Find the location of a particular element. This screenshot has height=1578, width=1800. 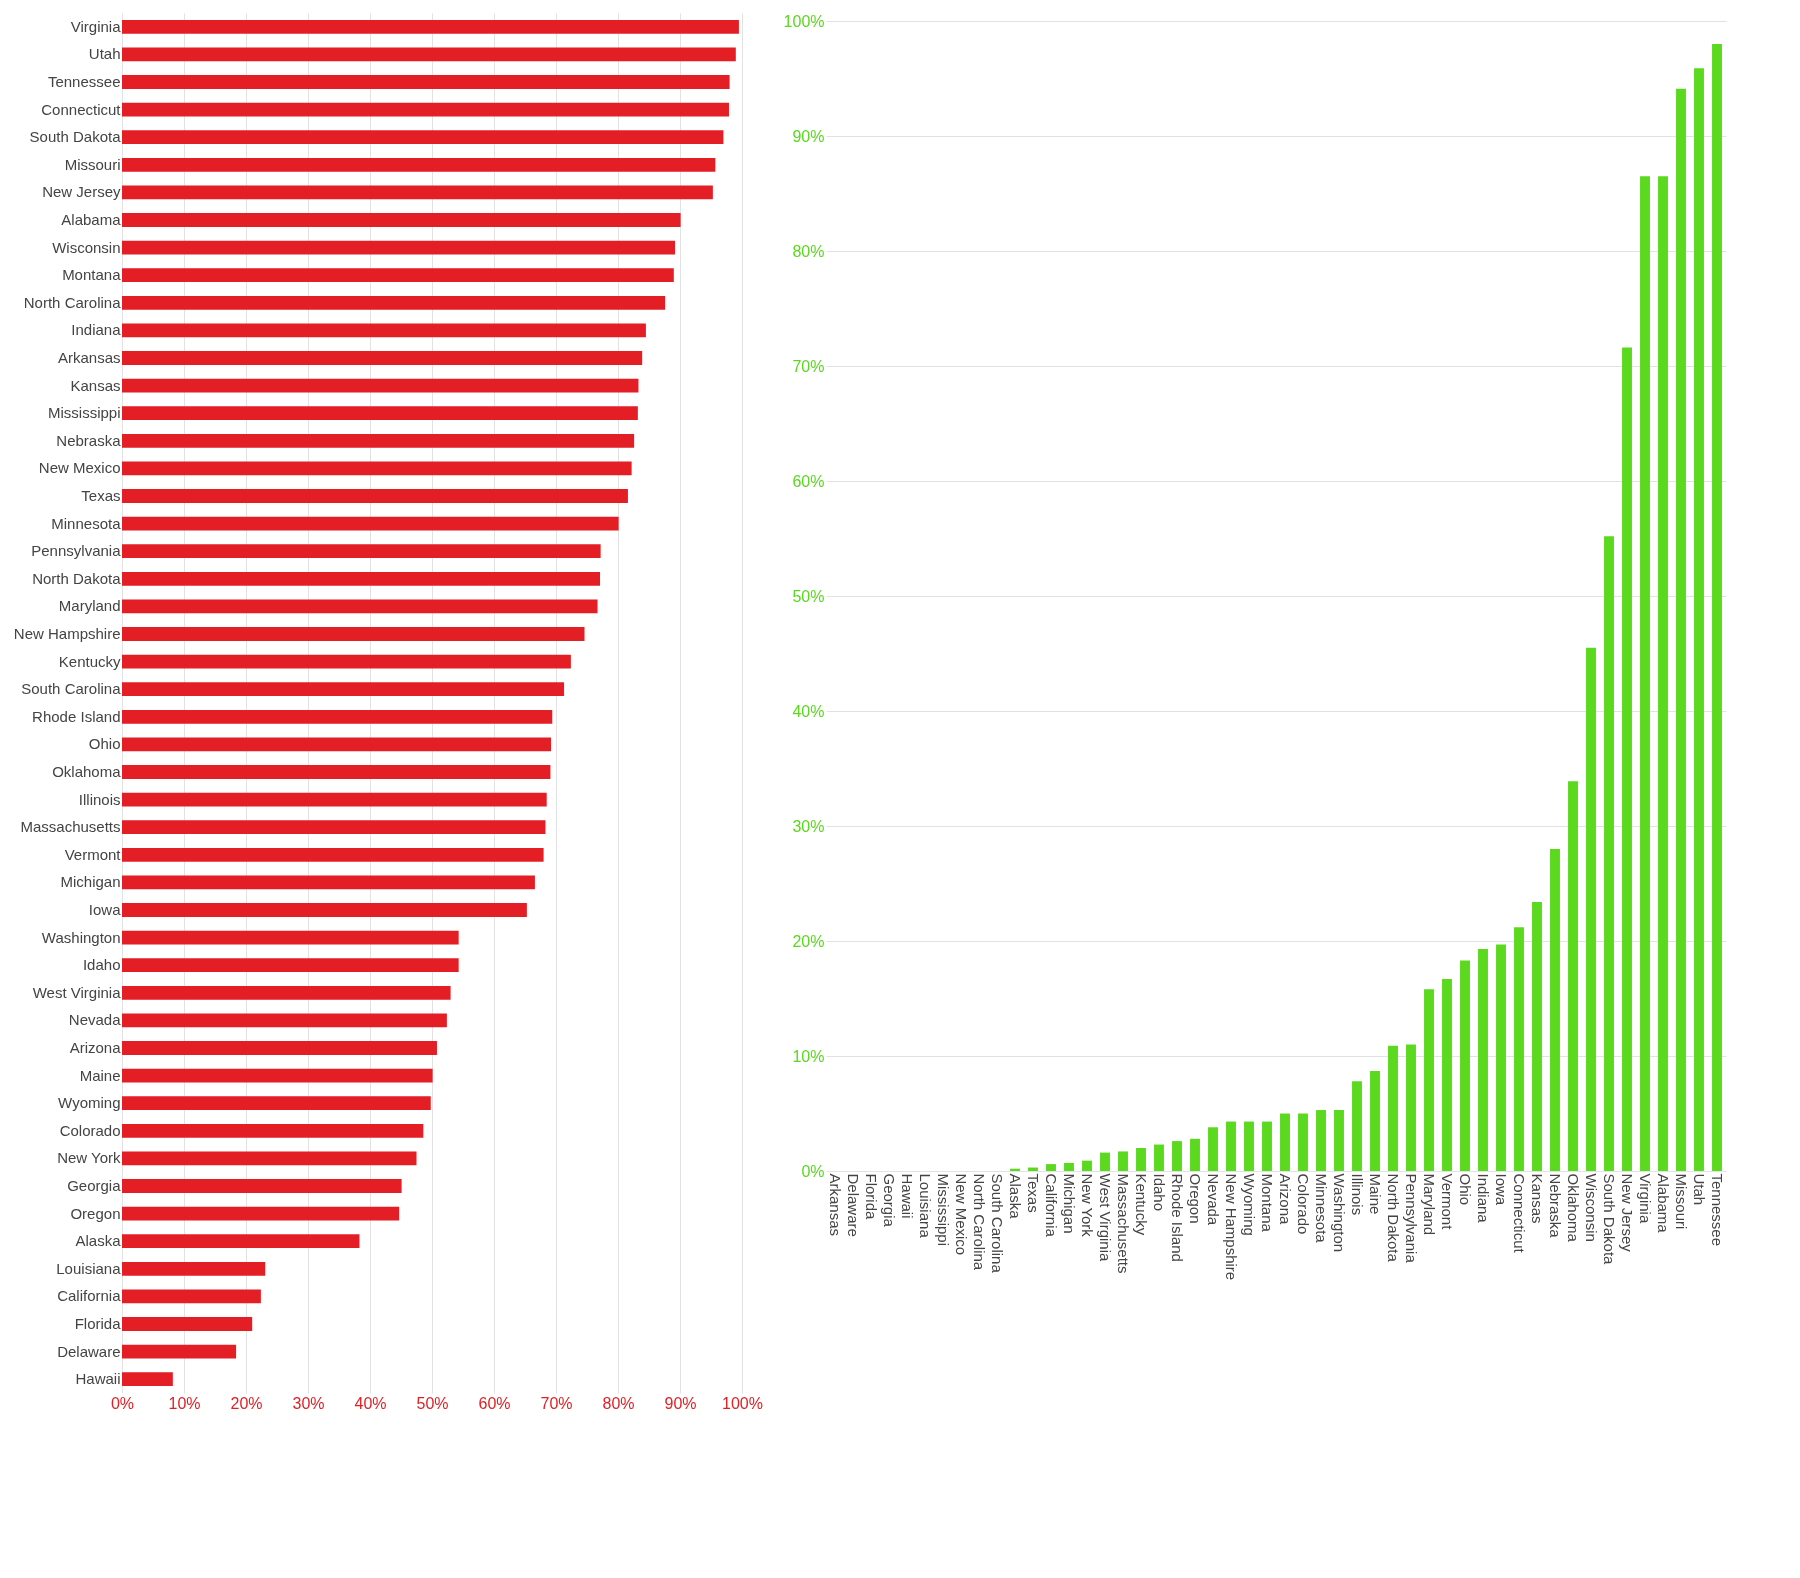

x-tick-label: Florida is located at coordinates (871, 1197).